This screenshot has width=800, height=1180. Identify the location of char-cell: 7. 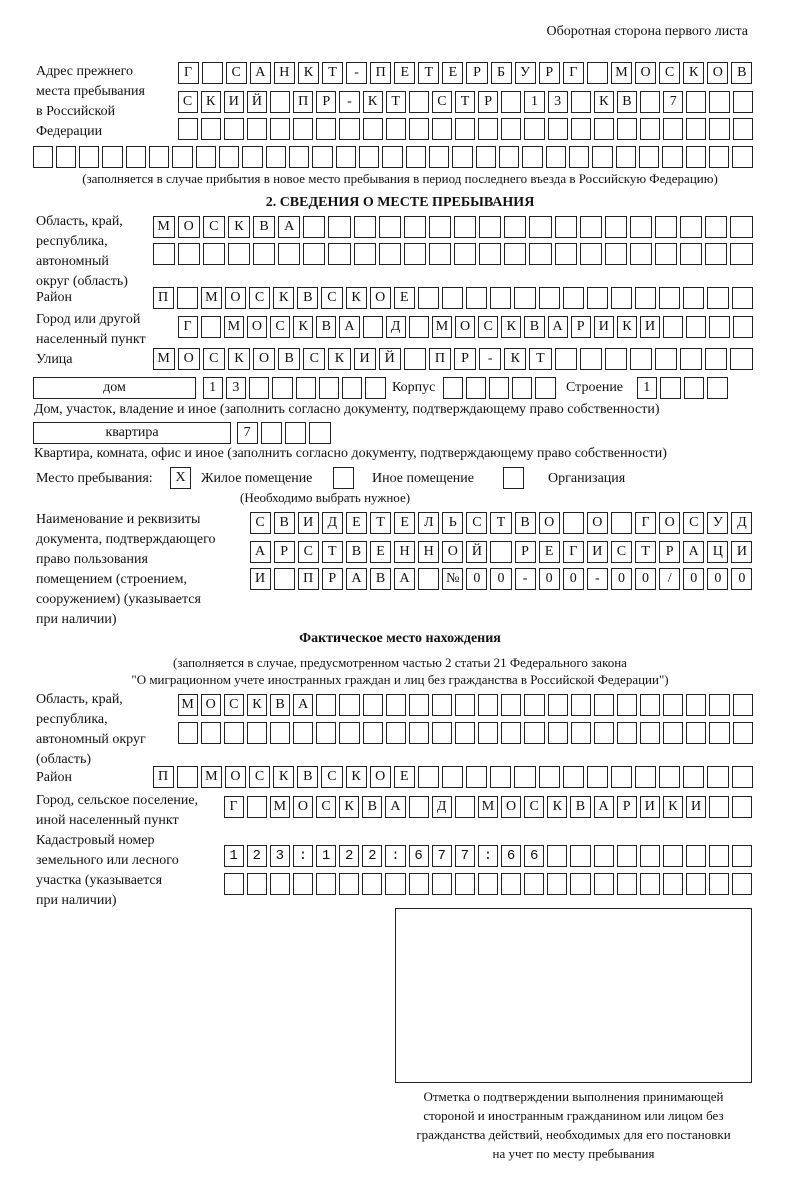
(673, 102).